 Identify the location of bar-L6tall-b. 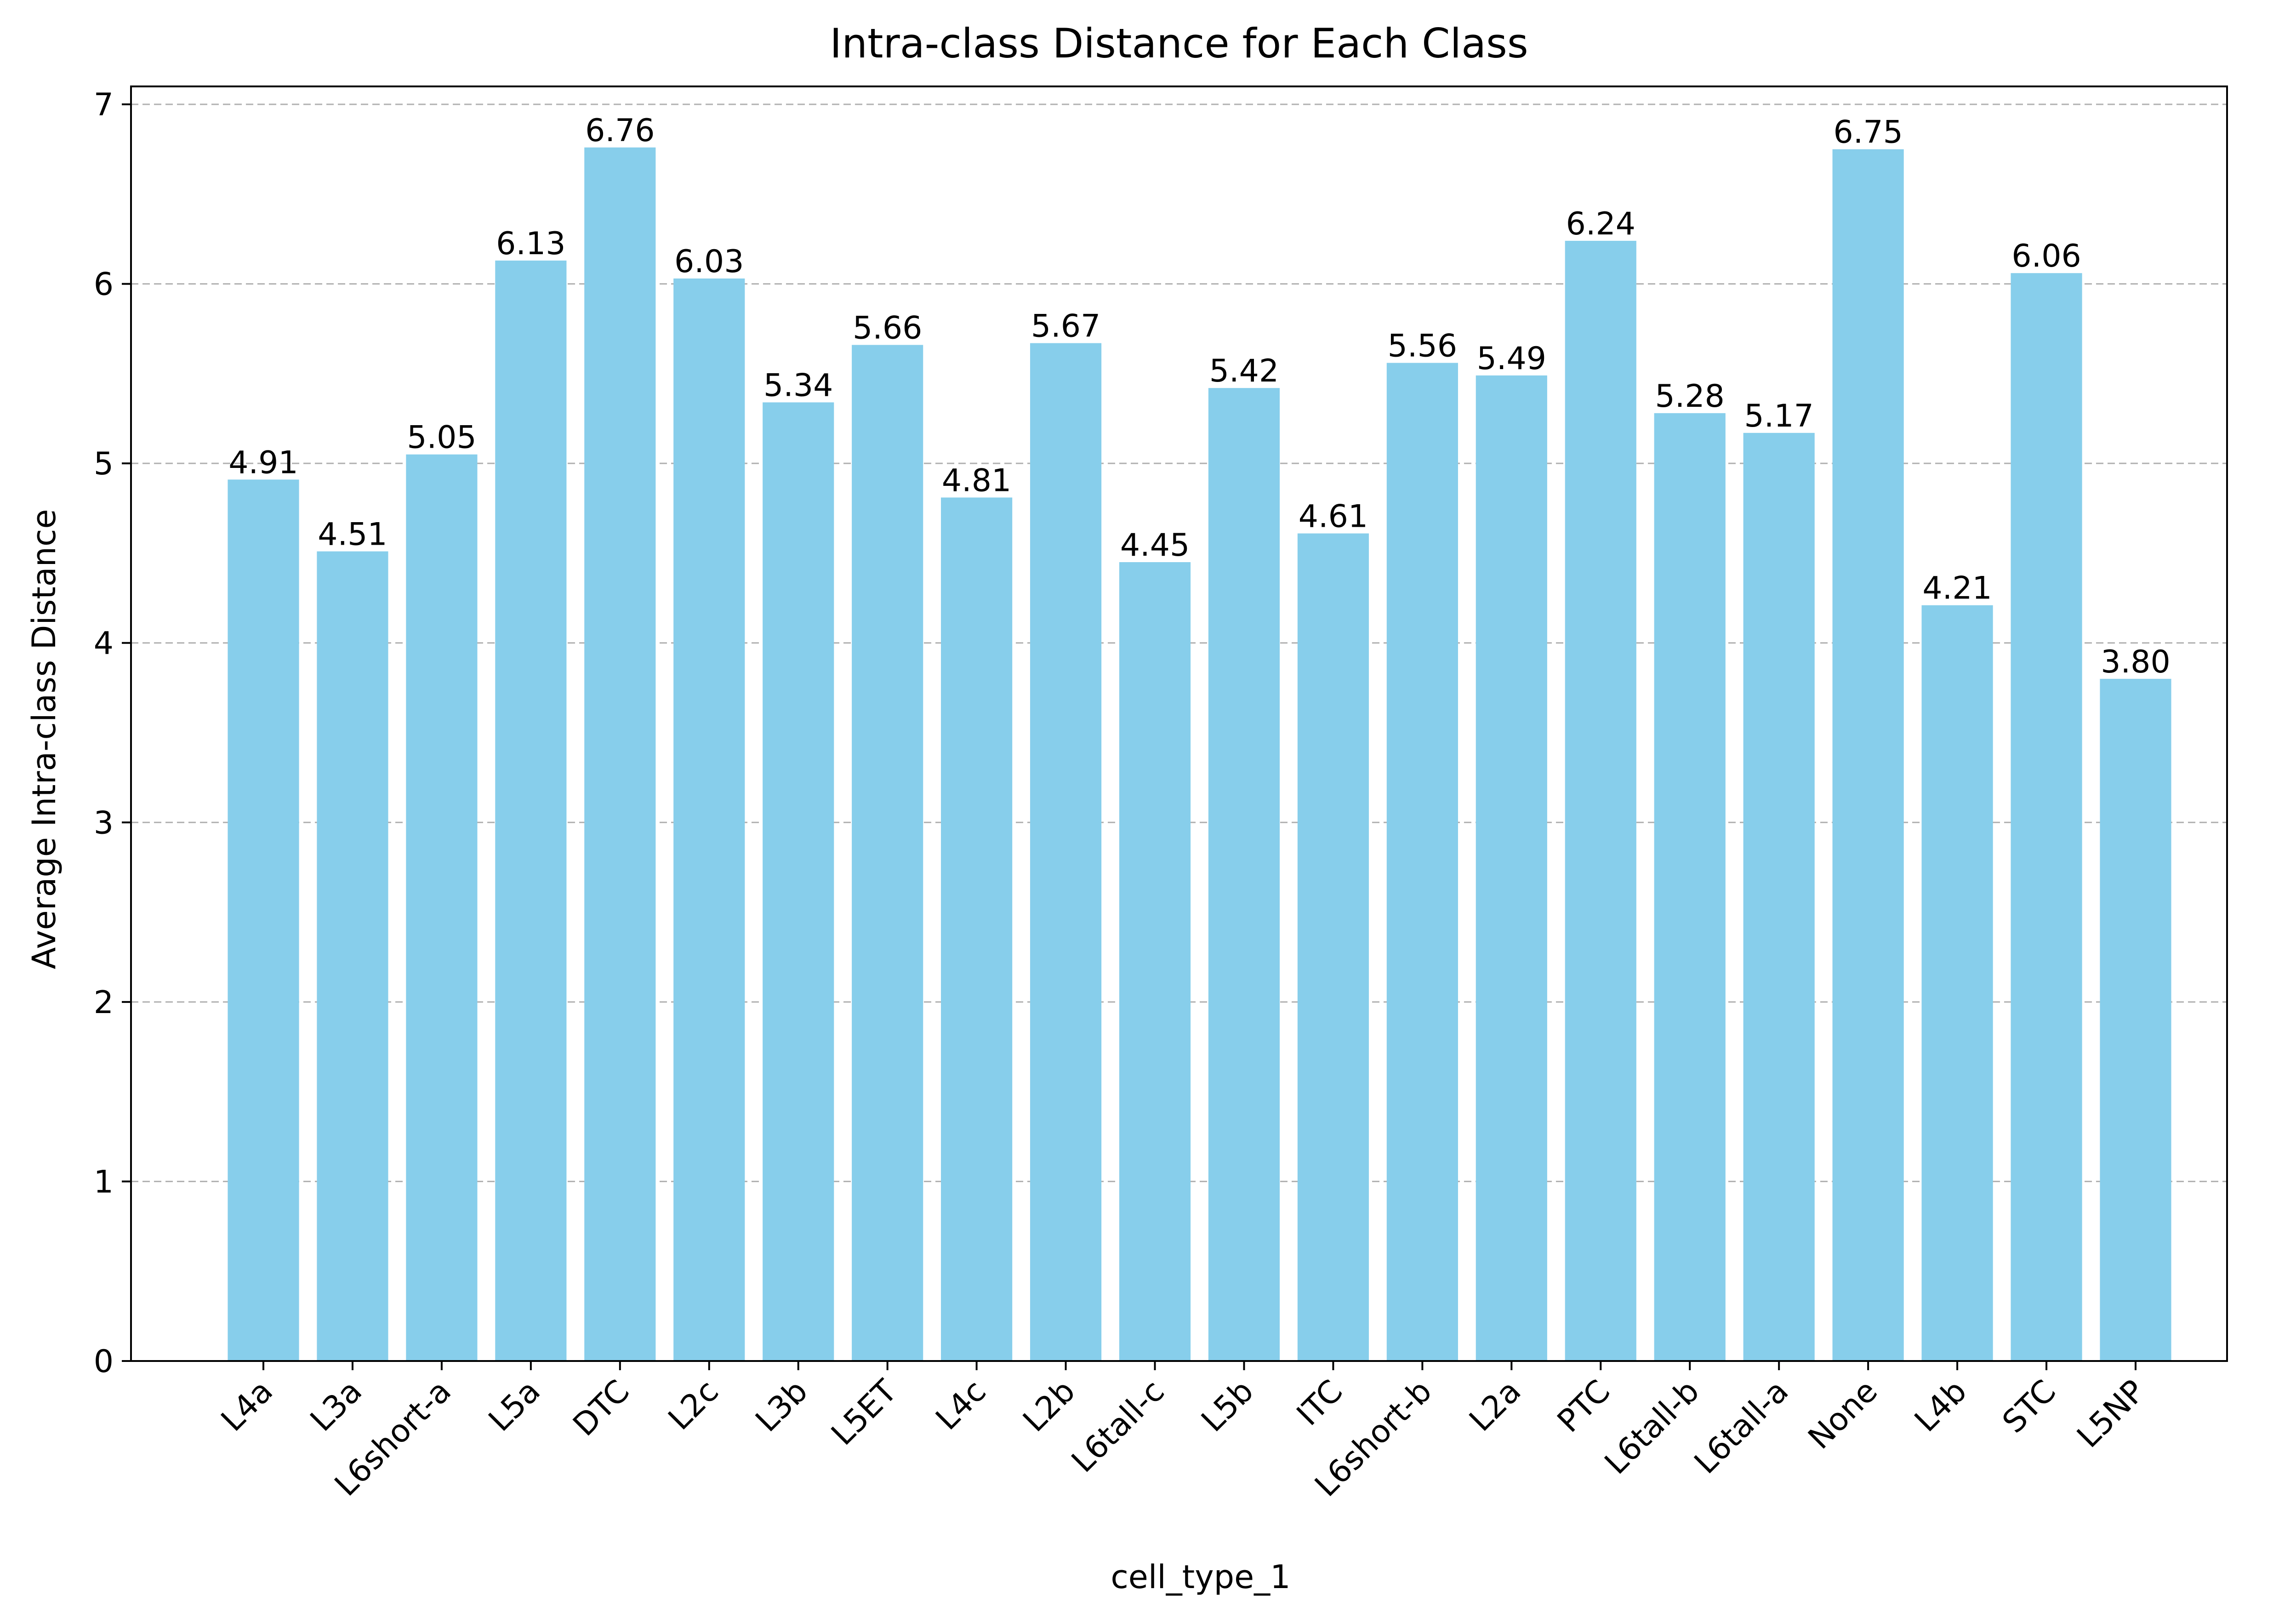
(1690, 887).